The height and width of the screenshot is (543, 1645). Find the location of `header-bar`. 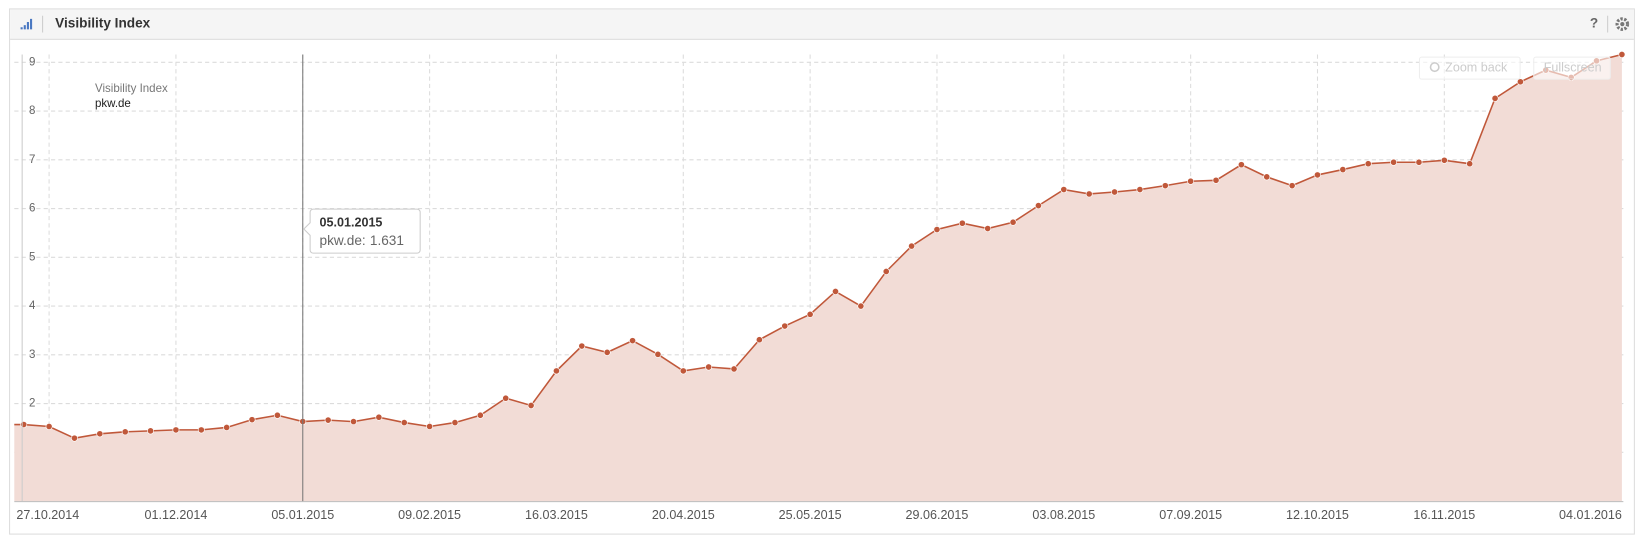

header-bar is located at coordinates (822, 24).